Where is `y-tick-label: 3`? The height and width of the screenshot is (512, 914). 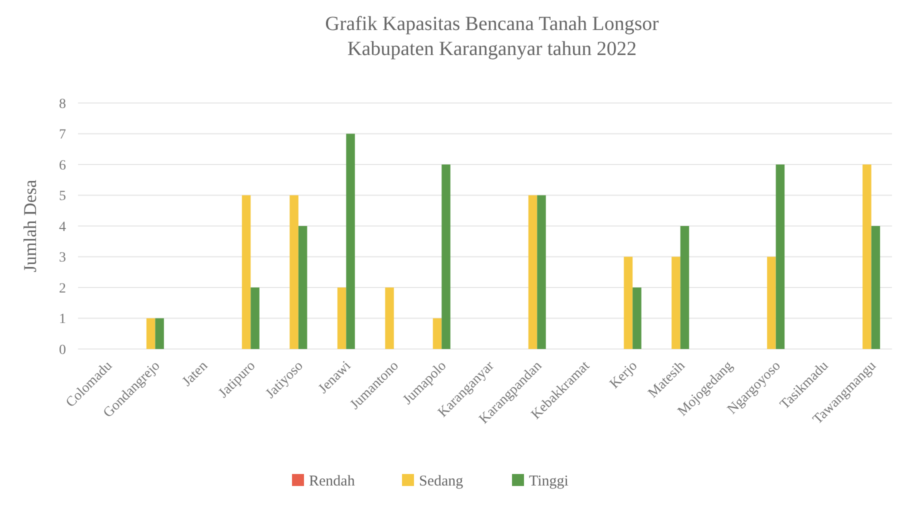 y-tick-label: 3 is located at coordinates (62, 258).